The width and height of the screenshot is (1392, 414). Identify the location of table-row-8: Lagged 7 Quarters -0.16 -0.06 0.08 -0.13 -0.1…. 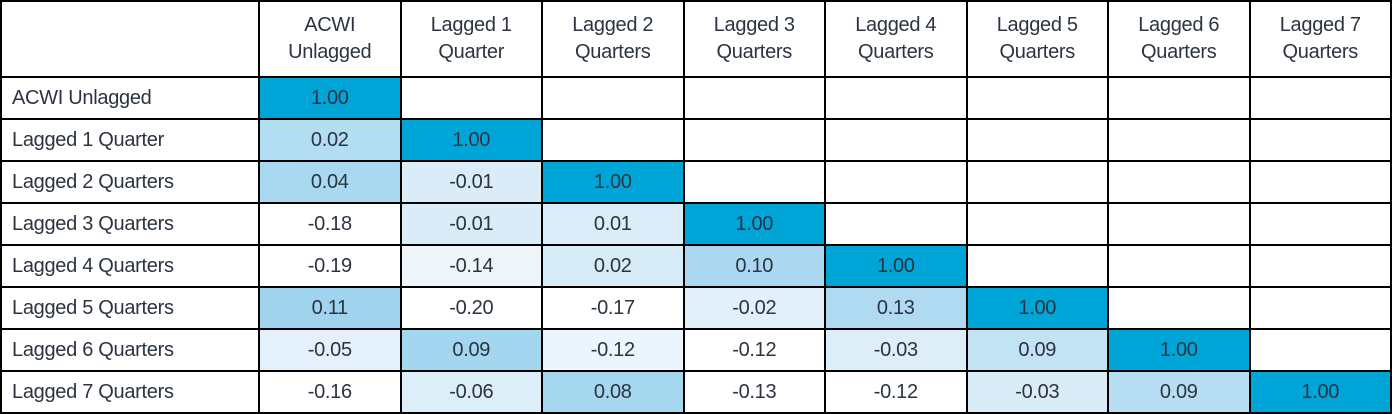
(696, 392).